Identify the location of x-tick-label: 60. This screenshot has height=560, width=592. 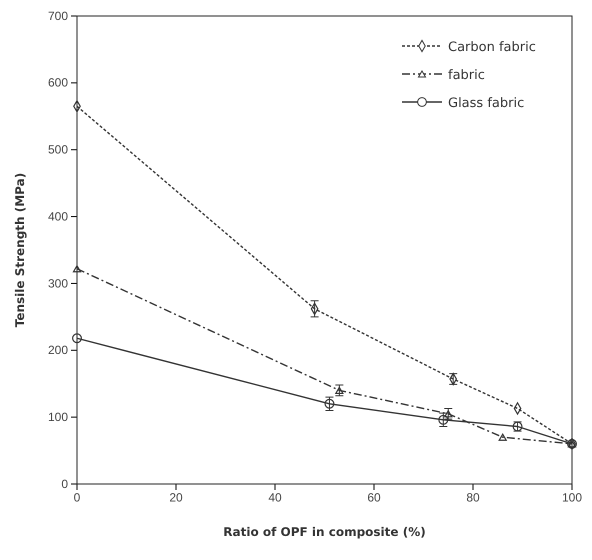
(374, 497).